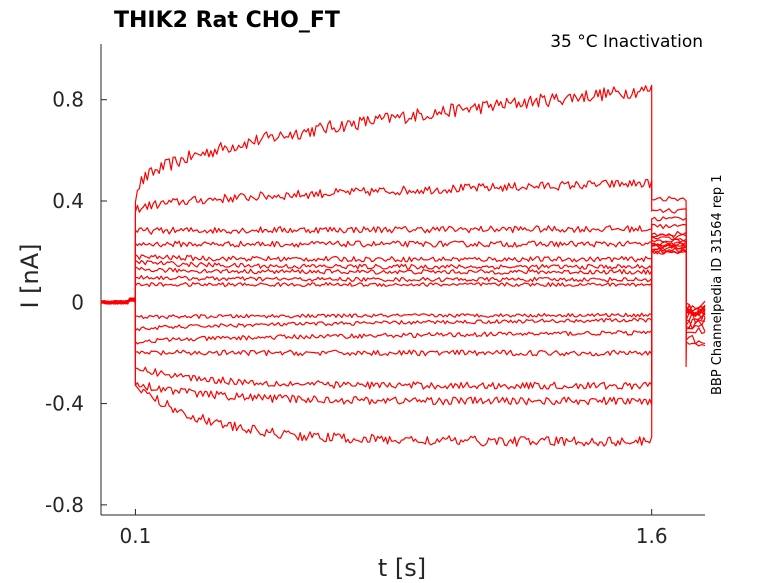  Describe the element at coordinates (77, 302) in the screenshot. I see `y-tick-label: 0` at that location.